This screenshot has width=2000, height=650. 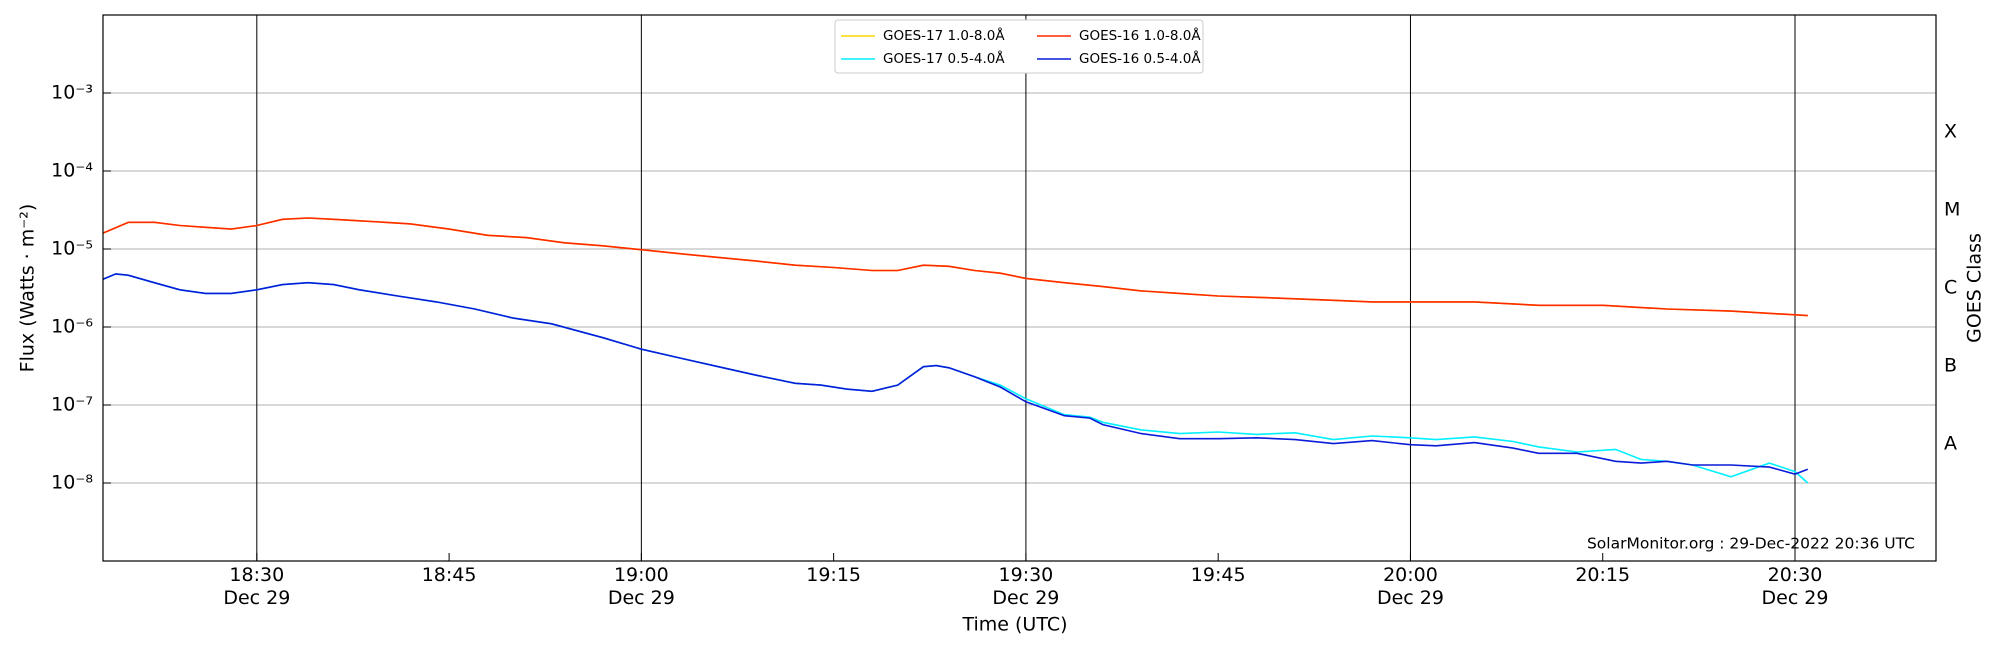 I want to click on x-tick-label-line: 18:45, so click(x=449, y=575).